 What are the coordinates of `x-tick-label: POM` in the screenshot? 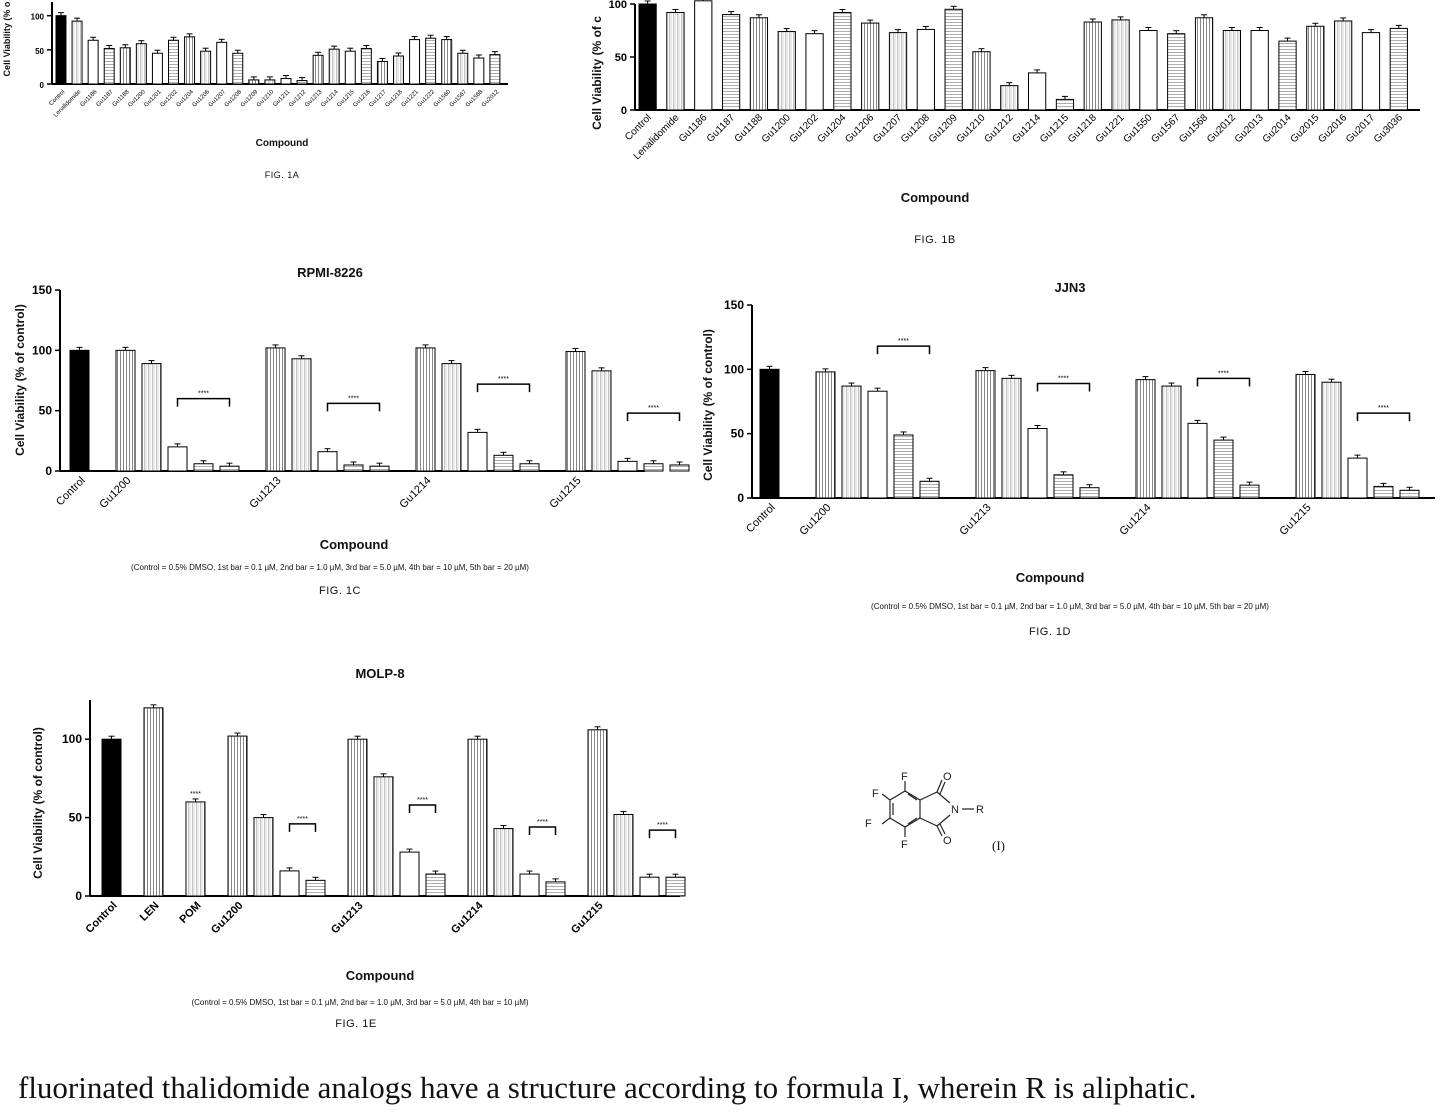 It's located at (190, 913).